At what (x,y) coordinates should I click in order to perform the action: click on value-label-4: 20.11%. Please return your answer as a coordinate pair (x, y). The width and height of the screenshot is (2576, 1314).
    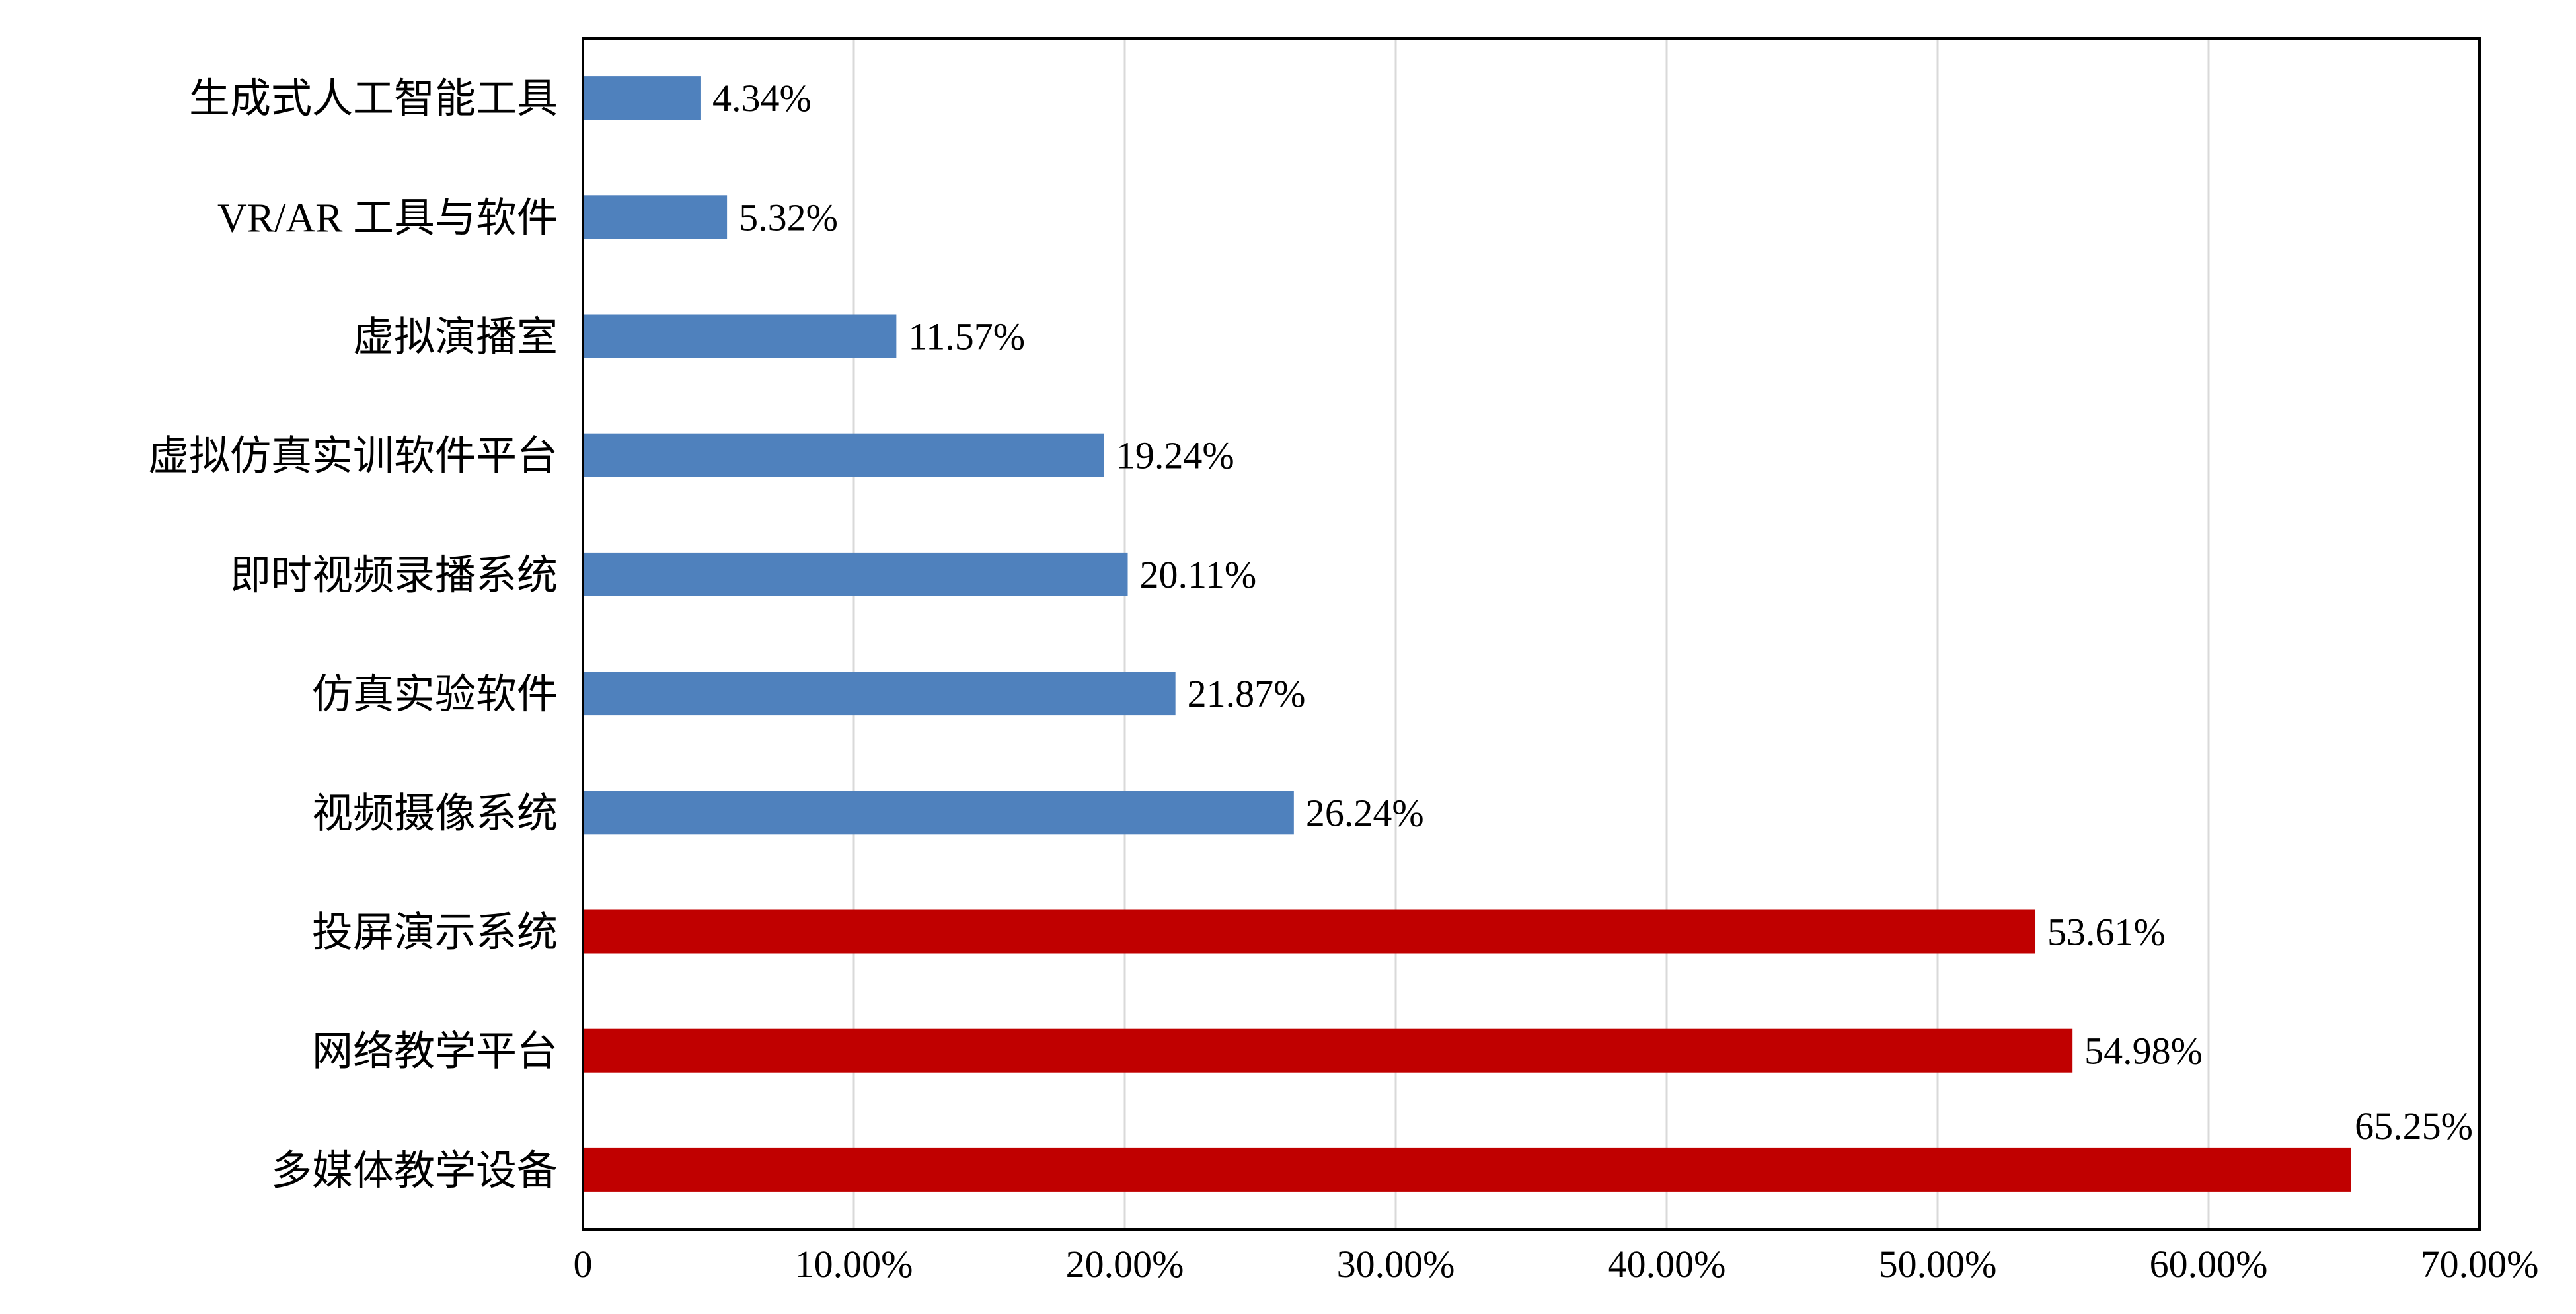
    Looking at the image, I should click on (1198, 575).